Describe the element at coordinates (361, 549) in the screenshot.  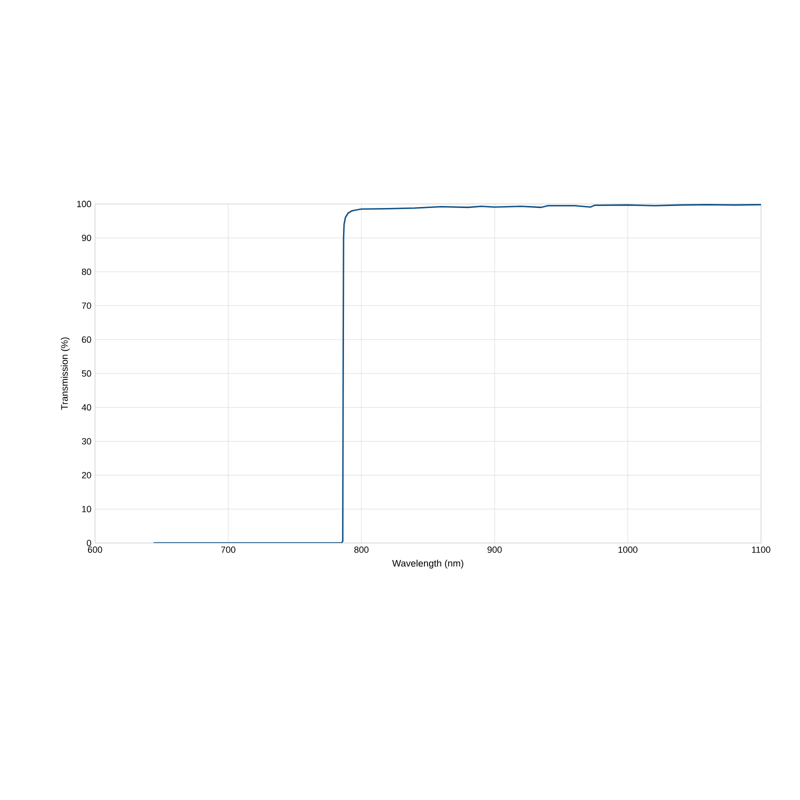
I see `x-tick-label: 800` at that location.